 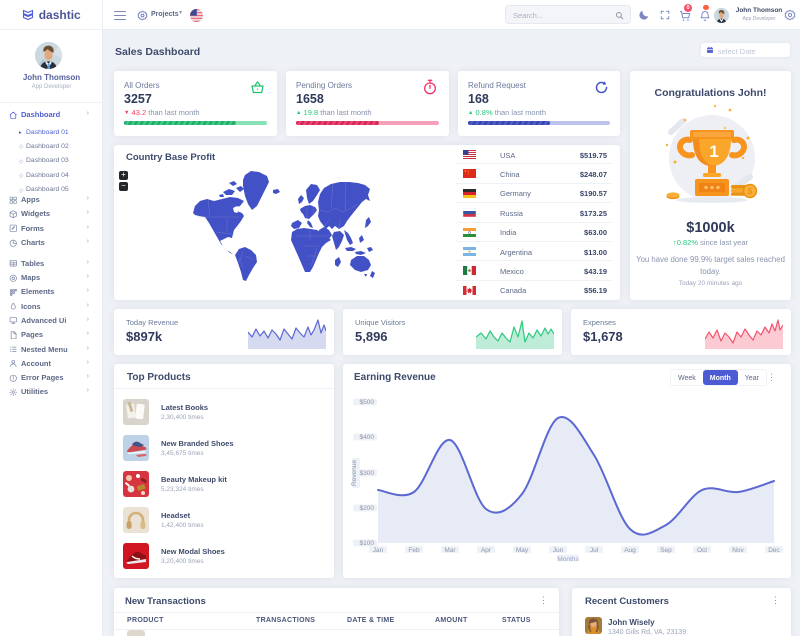 What do you see at coordinates (414, 550) in the screenshot?
I see `svg-text: Feb` at bounding box center [414, 550].